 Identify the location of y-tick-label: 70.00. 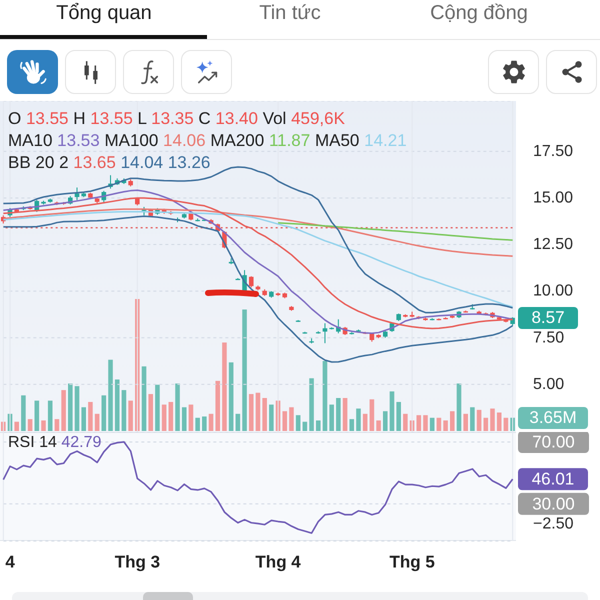
(553, 442).